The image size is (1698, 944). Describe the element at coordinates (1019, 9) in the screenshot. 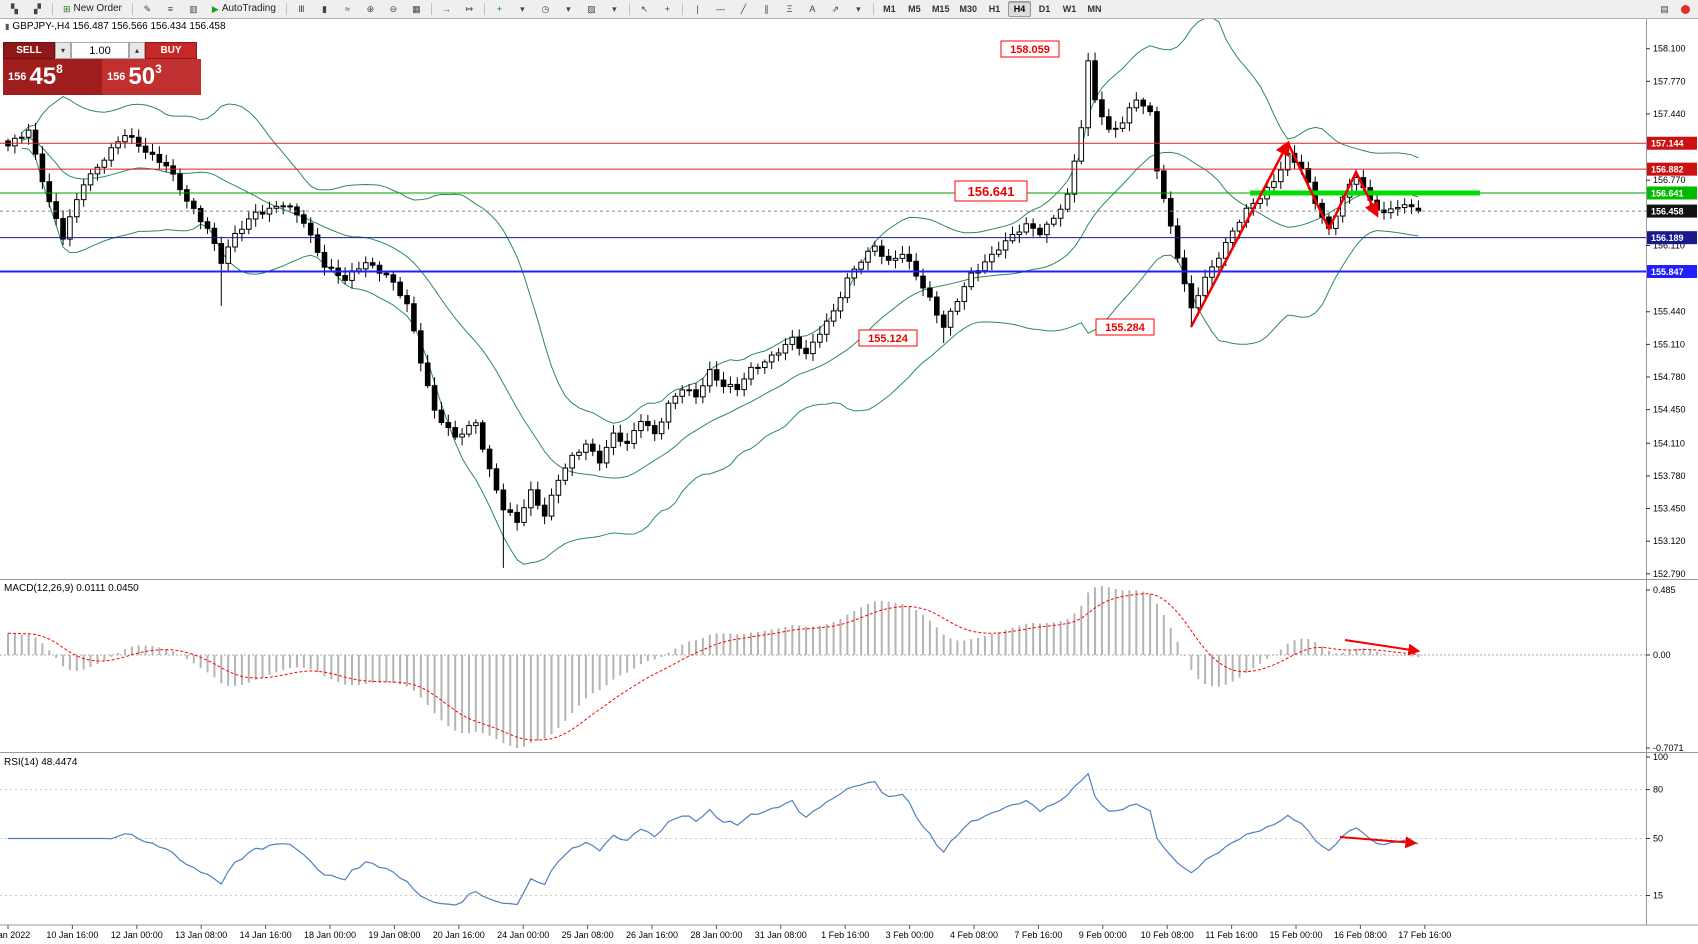

I see `timeframe-h4: H4` at that location.